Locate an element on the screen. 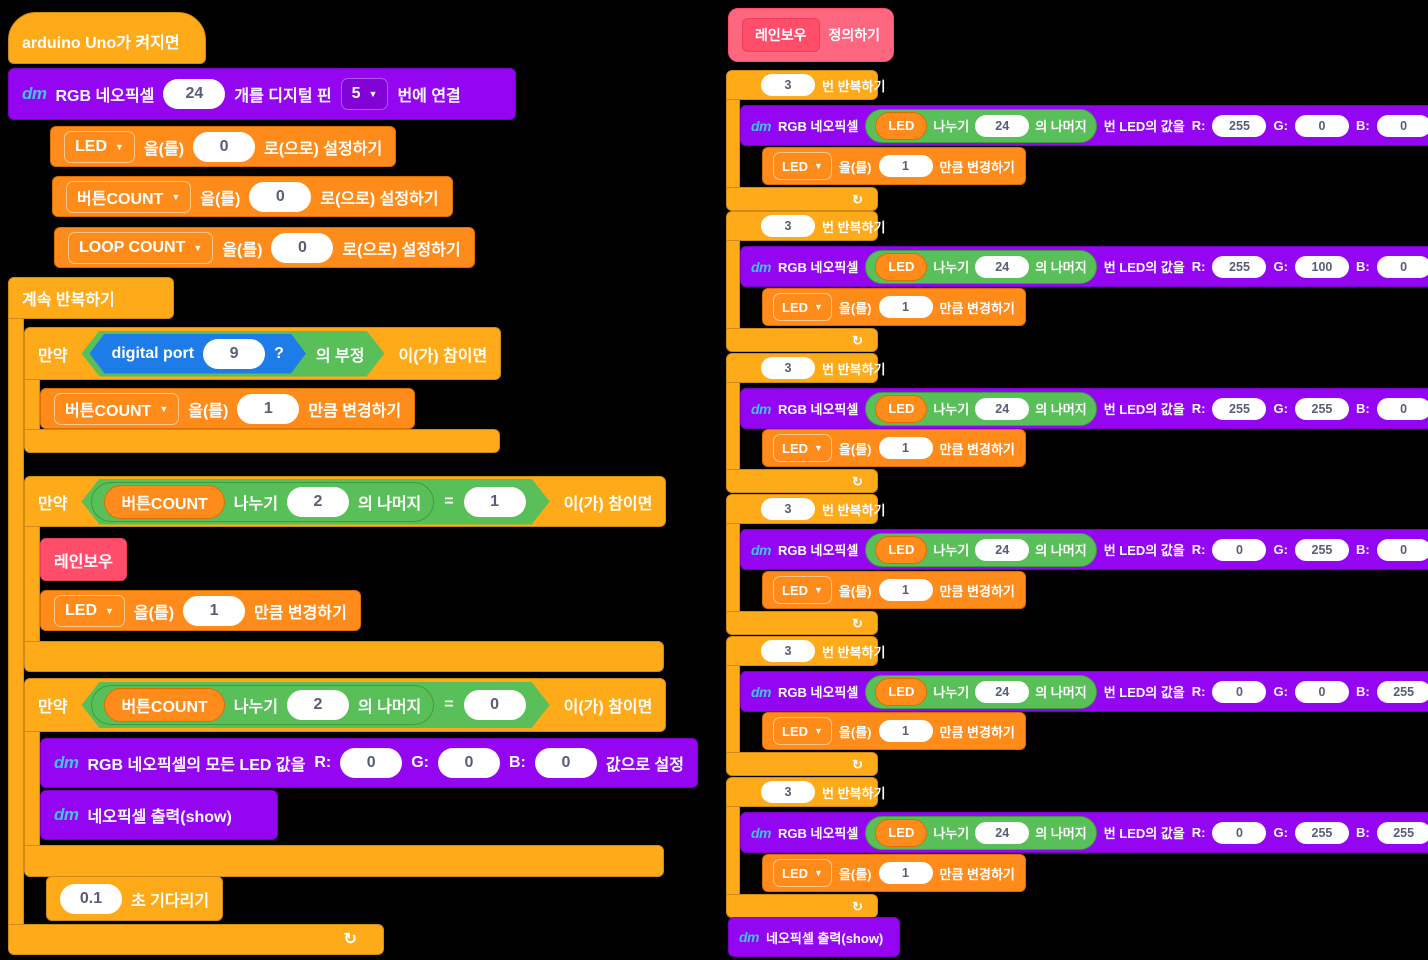  if-block-mod-equals-0: 만약 버튼COUNT 나누기 2 의 나머지 = 0 이(가) 참이면 is located at coordinates (345, 705).